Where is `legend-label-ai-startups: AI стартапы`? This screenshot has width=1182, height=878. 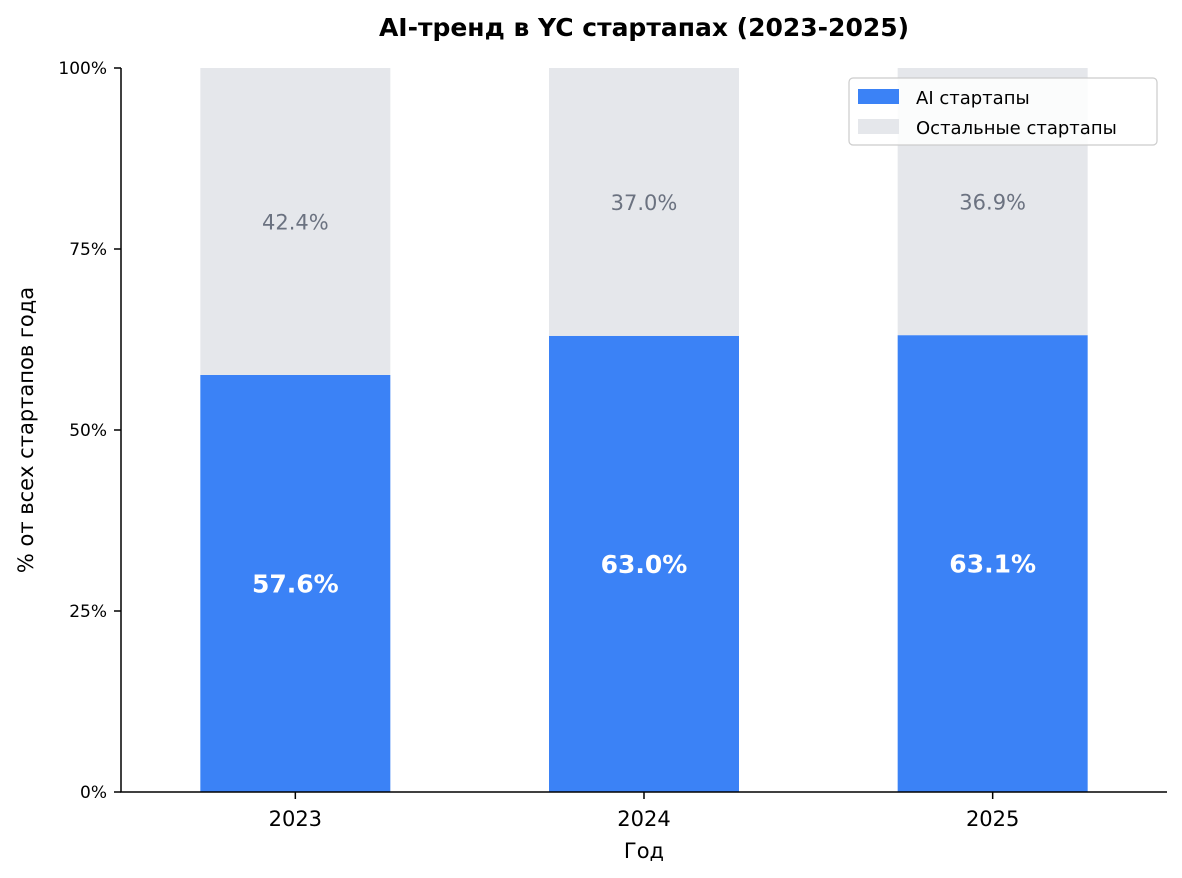 legend-label-ai-startups: AI стартапы is located at coordinates (973, 98).